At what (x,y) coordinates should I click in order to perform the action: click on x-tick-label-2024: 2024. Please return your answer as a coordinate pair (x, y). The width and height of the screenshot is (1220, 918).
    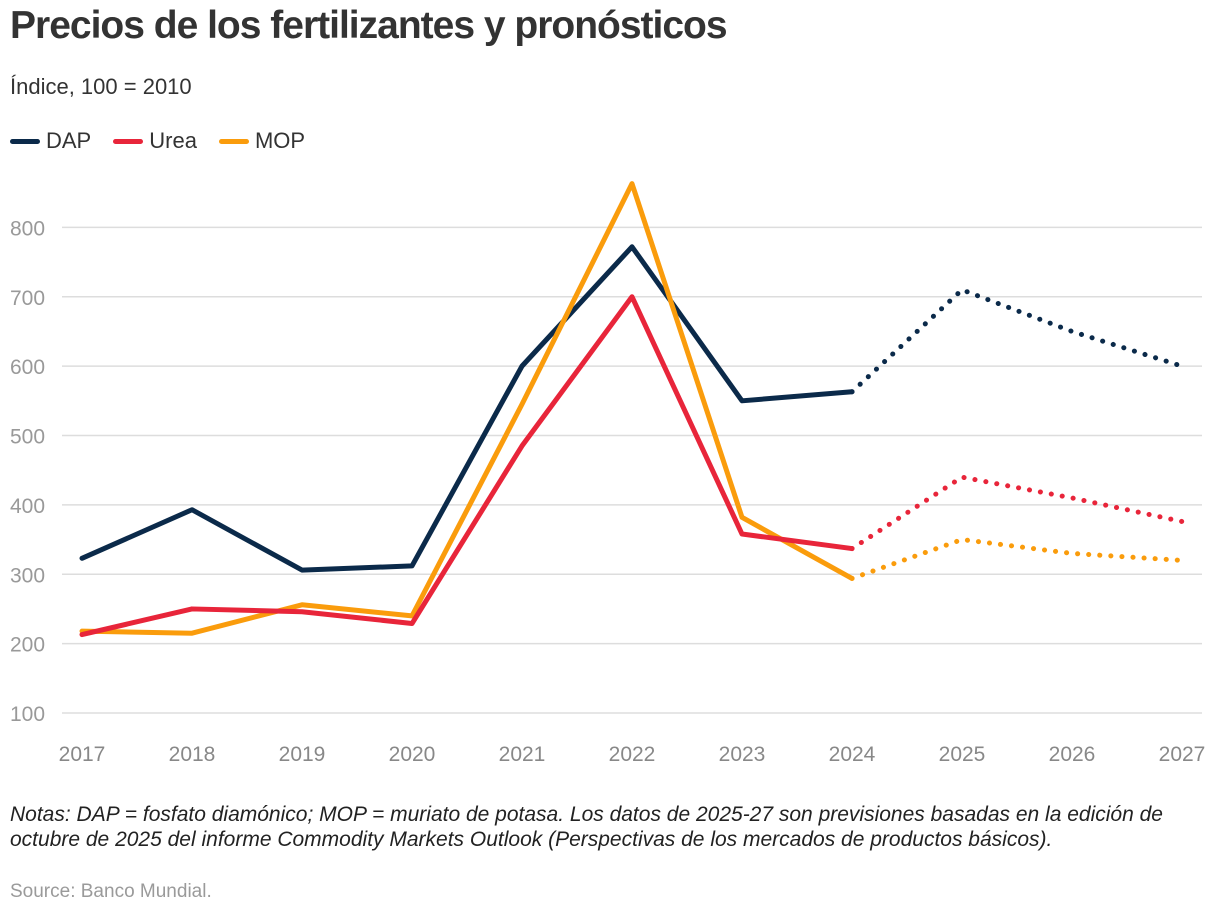
    Looking at the image, I should click on (852, 754).